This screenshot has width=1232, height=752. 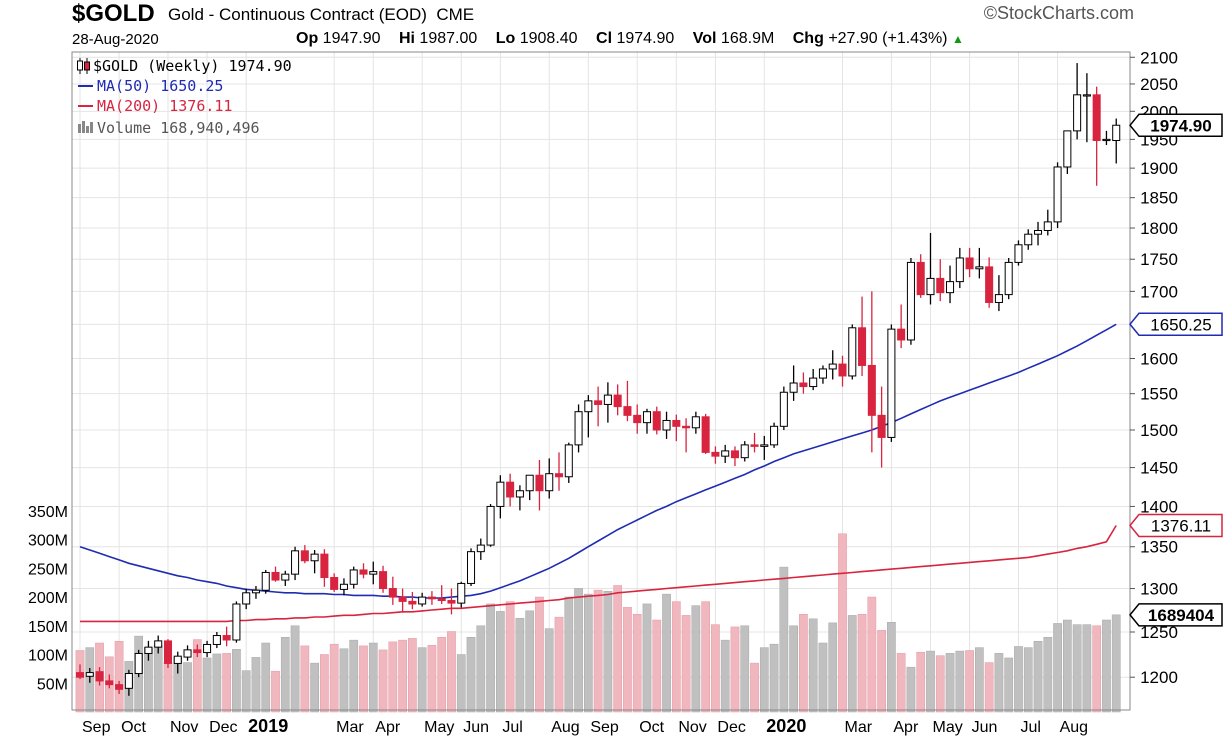 I want to click on up-triangle-icon: ▲, so click(x=957, y=39).